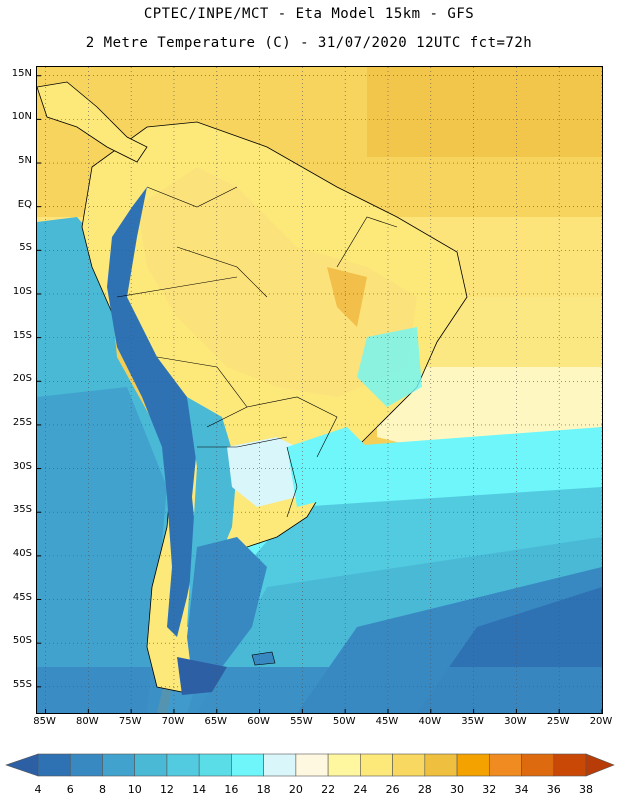  I want to click on colorbar-level-label: 18, so click(263, 789).